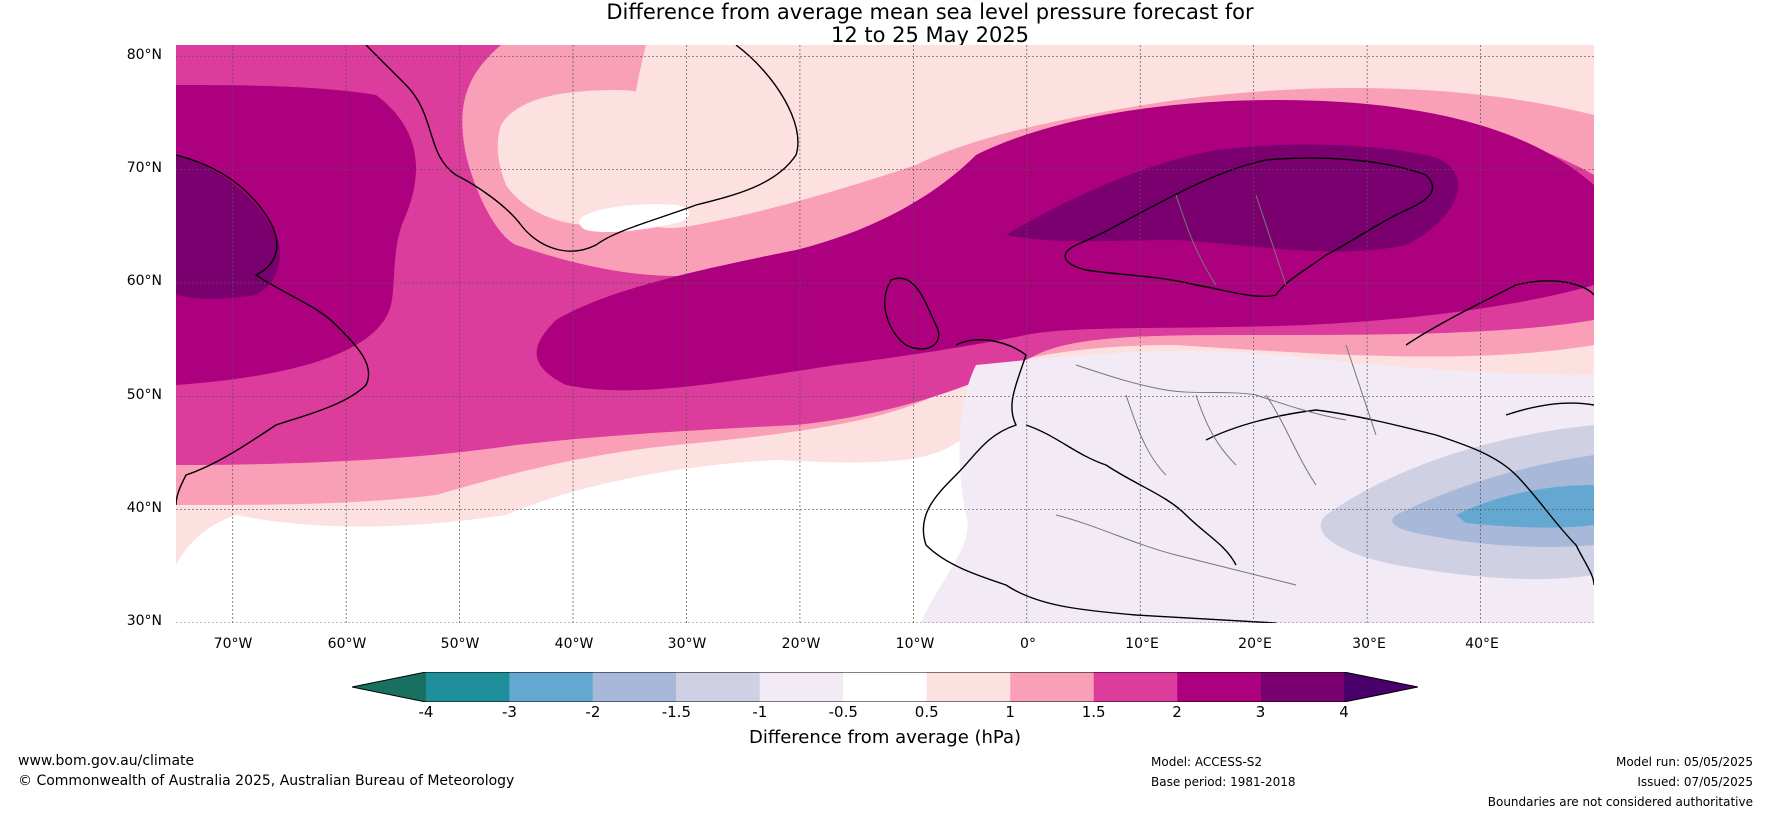 Image resolution: width=1770 pixels, height=816 pixels. Describe the element at coordinates (144, 621) in the screenshot. I see `lat-label-30n: 30°N` at that location.